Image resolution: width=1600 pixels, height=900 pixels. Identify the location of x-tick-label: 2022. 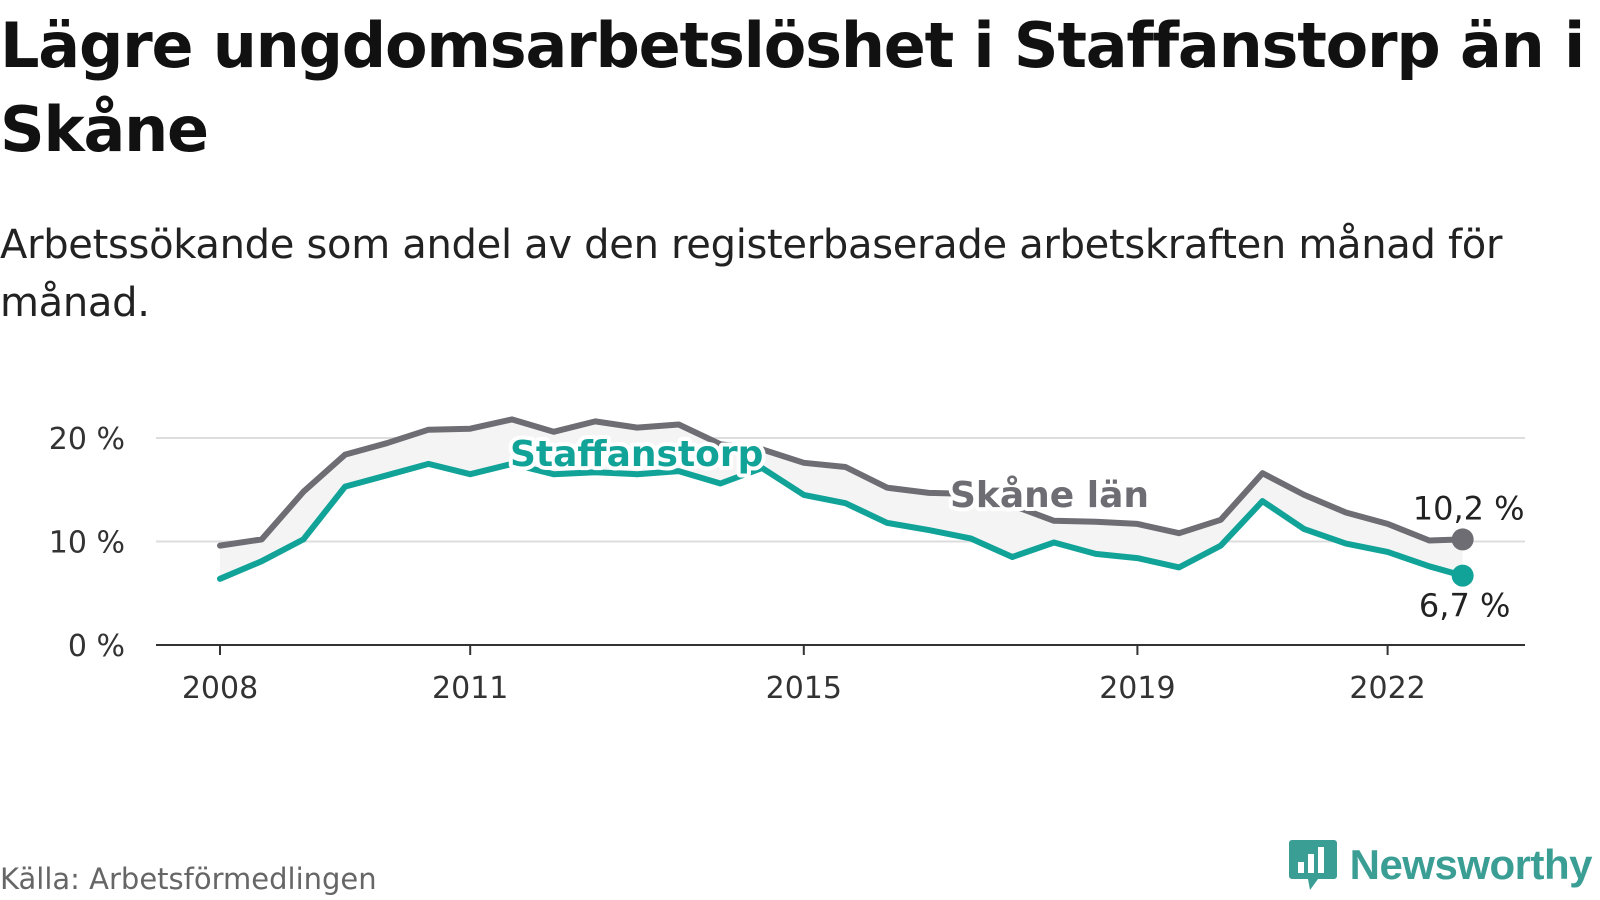
(1387, 688).